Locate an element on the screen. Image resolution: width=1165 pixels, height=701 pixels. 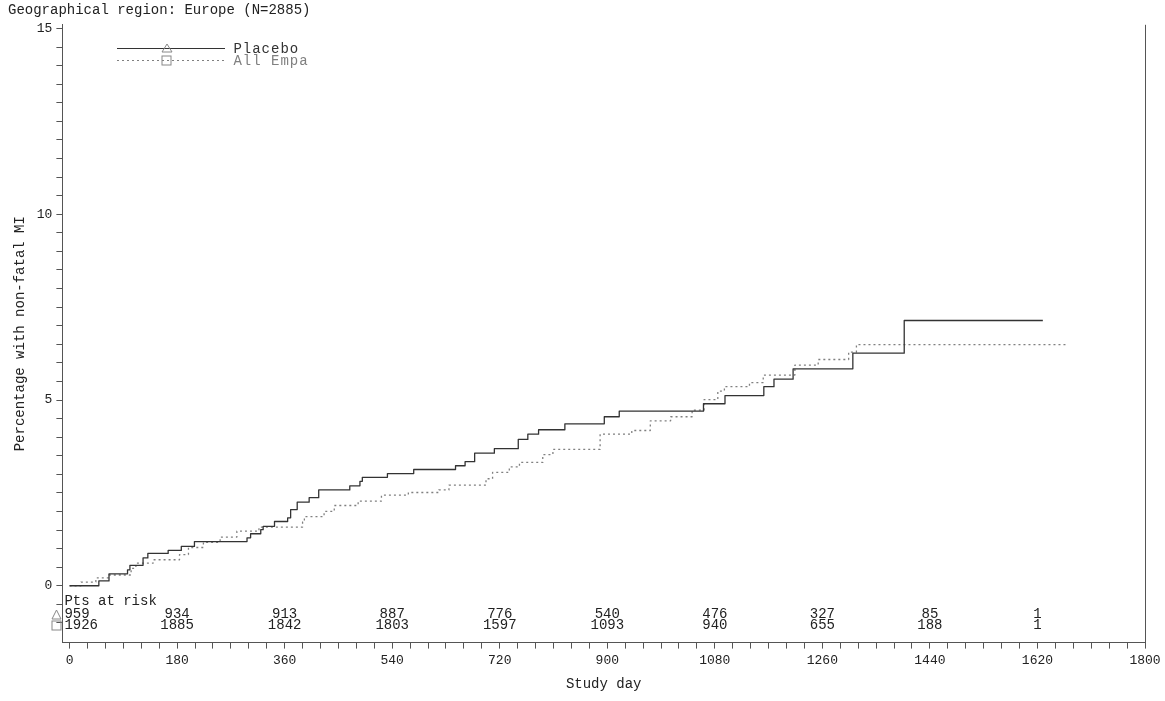
y-tick-label: 5 is located at coordinates (48, 400).